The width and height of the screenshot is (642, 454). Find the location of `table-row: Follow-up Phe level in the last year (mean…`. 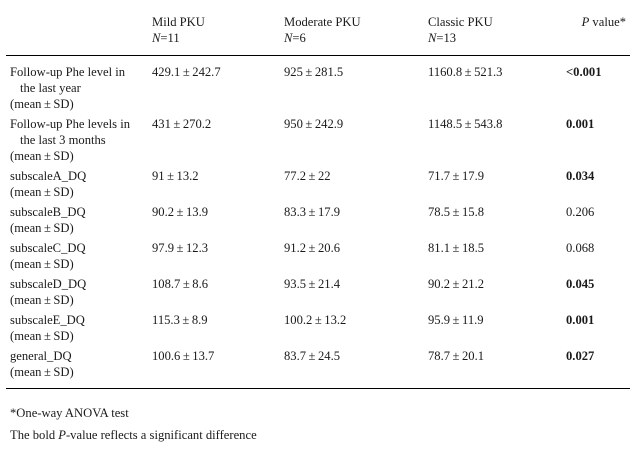

table-row: Follow-up Phe level in the last year (mean… is located at coordinates (318, 86).